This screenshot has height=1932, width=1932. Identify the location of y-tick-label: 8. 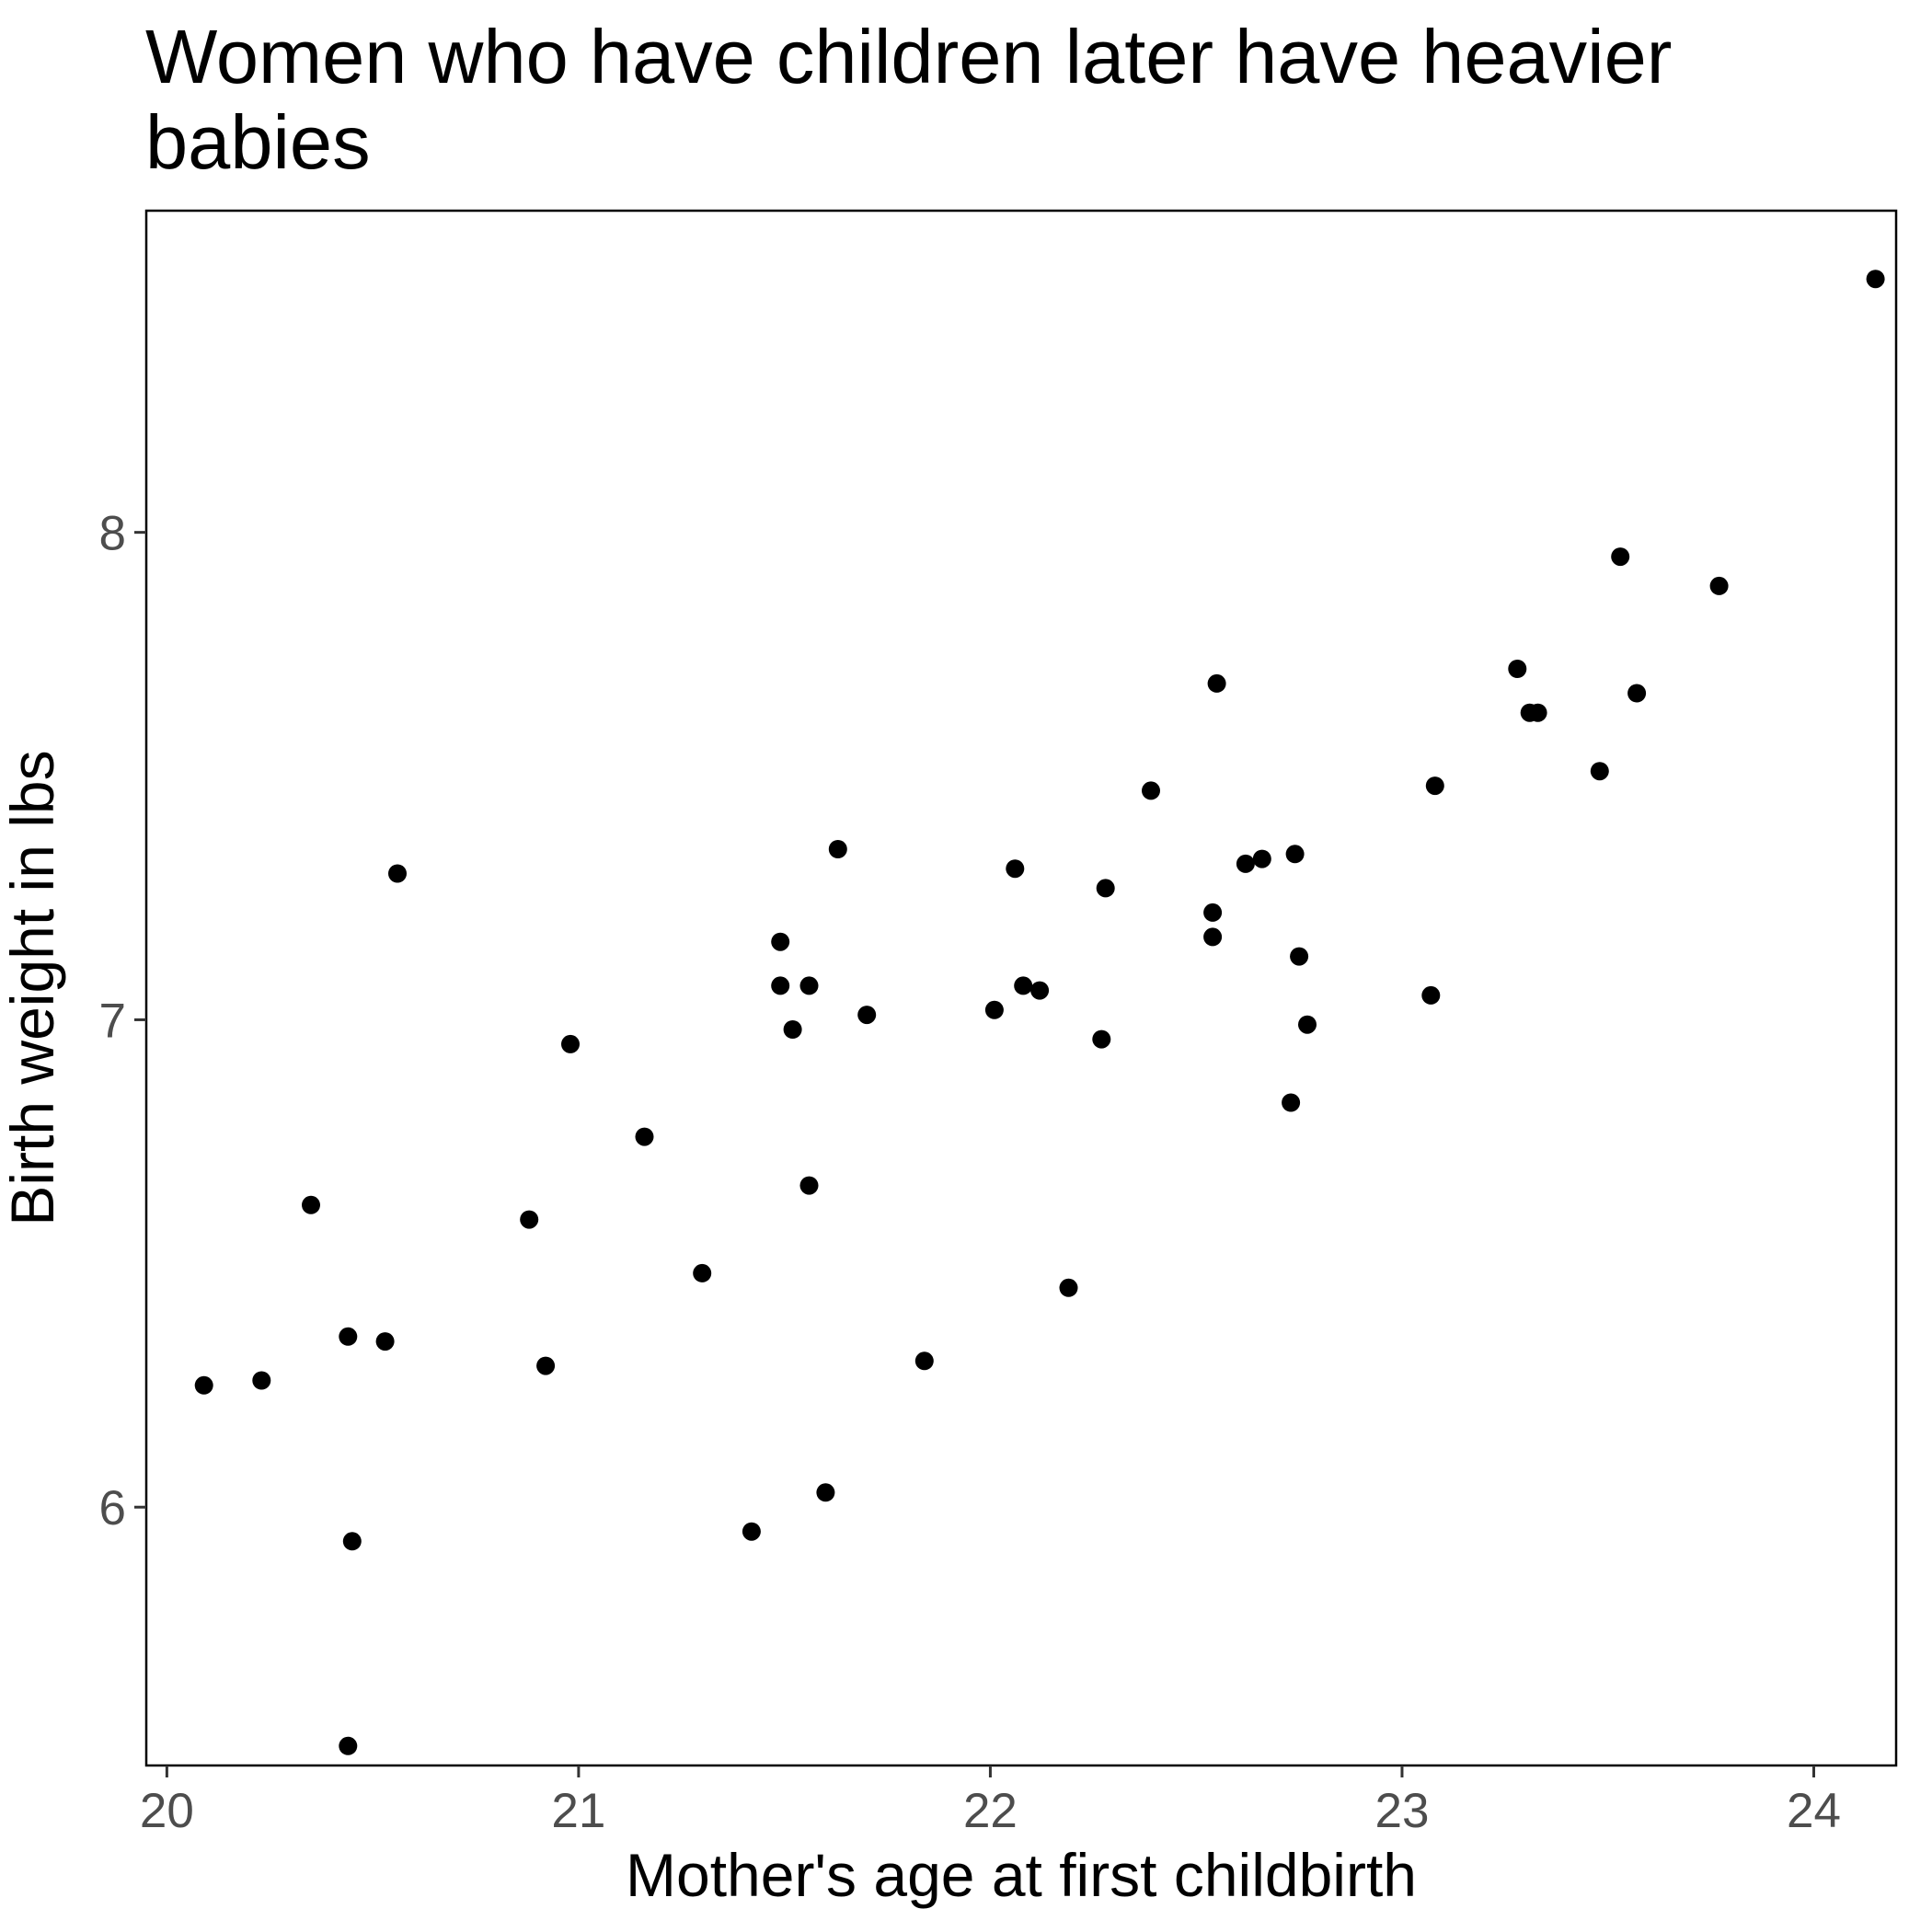
(112, 534).